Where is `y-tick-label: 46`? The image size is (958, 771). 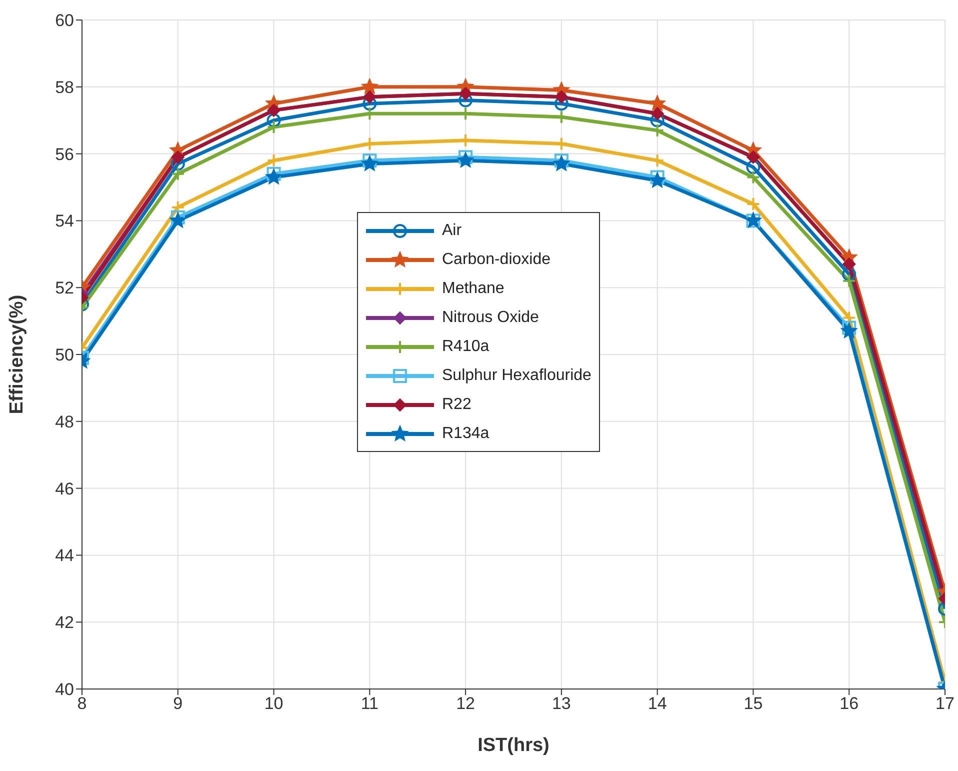 y-tick-label: 46 is located at coordinates (64, 488).